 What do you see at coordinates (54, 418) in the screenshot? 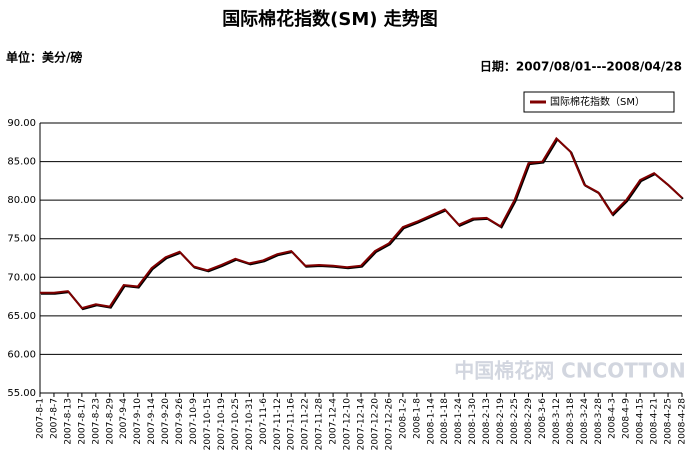
I see `x-tick-label: 2007-8-7` at bounding box center [54, 418].